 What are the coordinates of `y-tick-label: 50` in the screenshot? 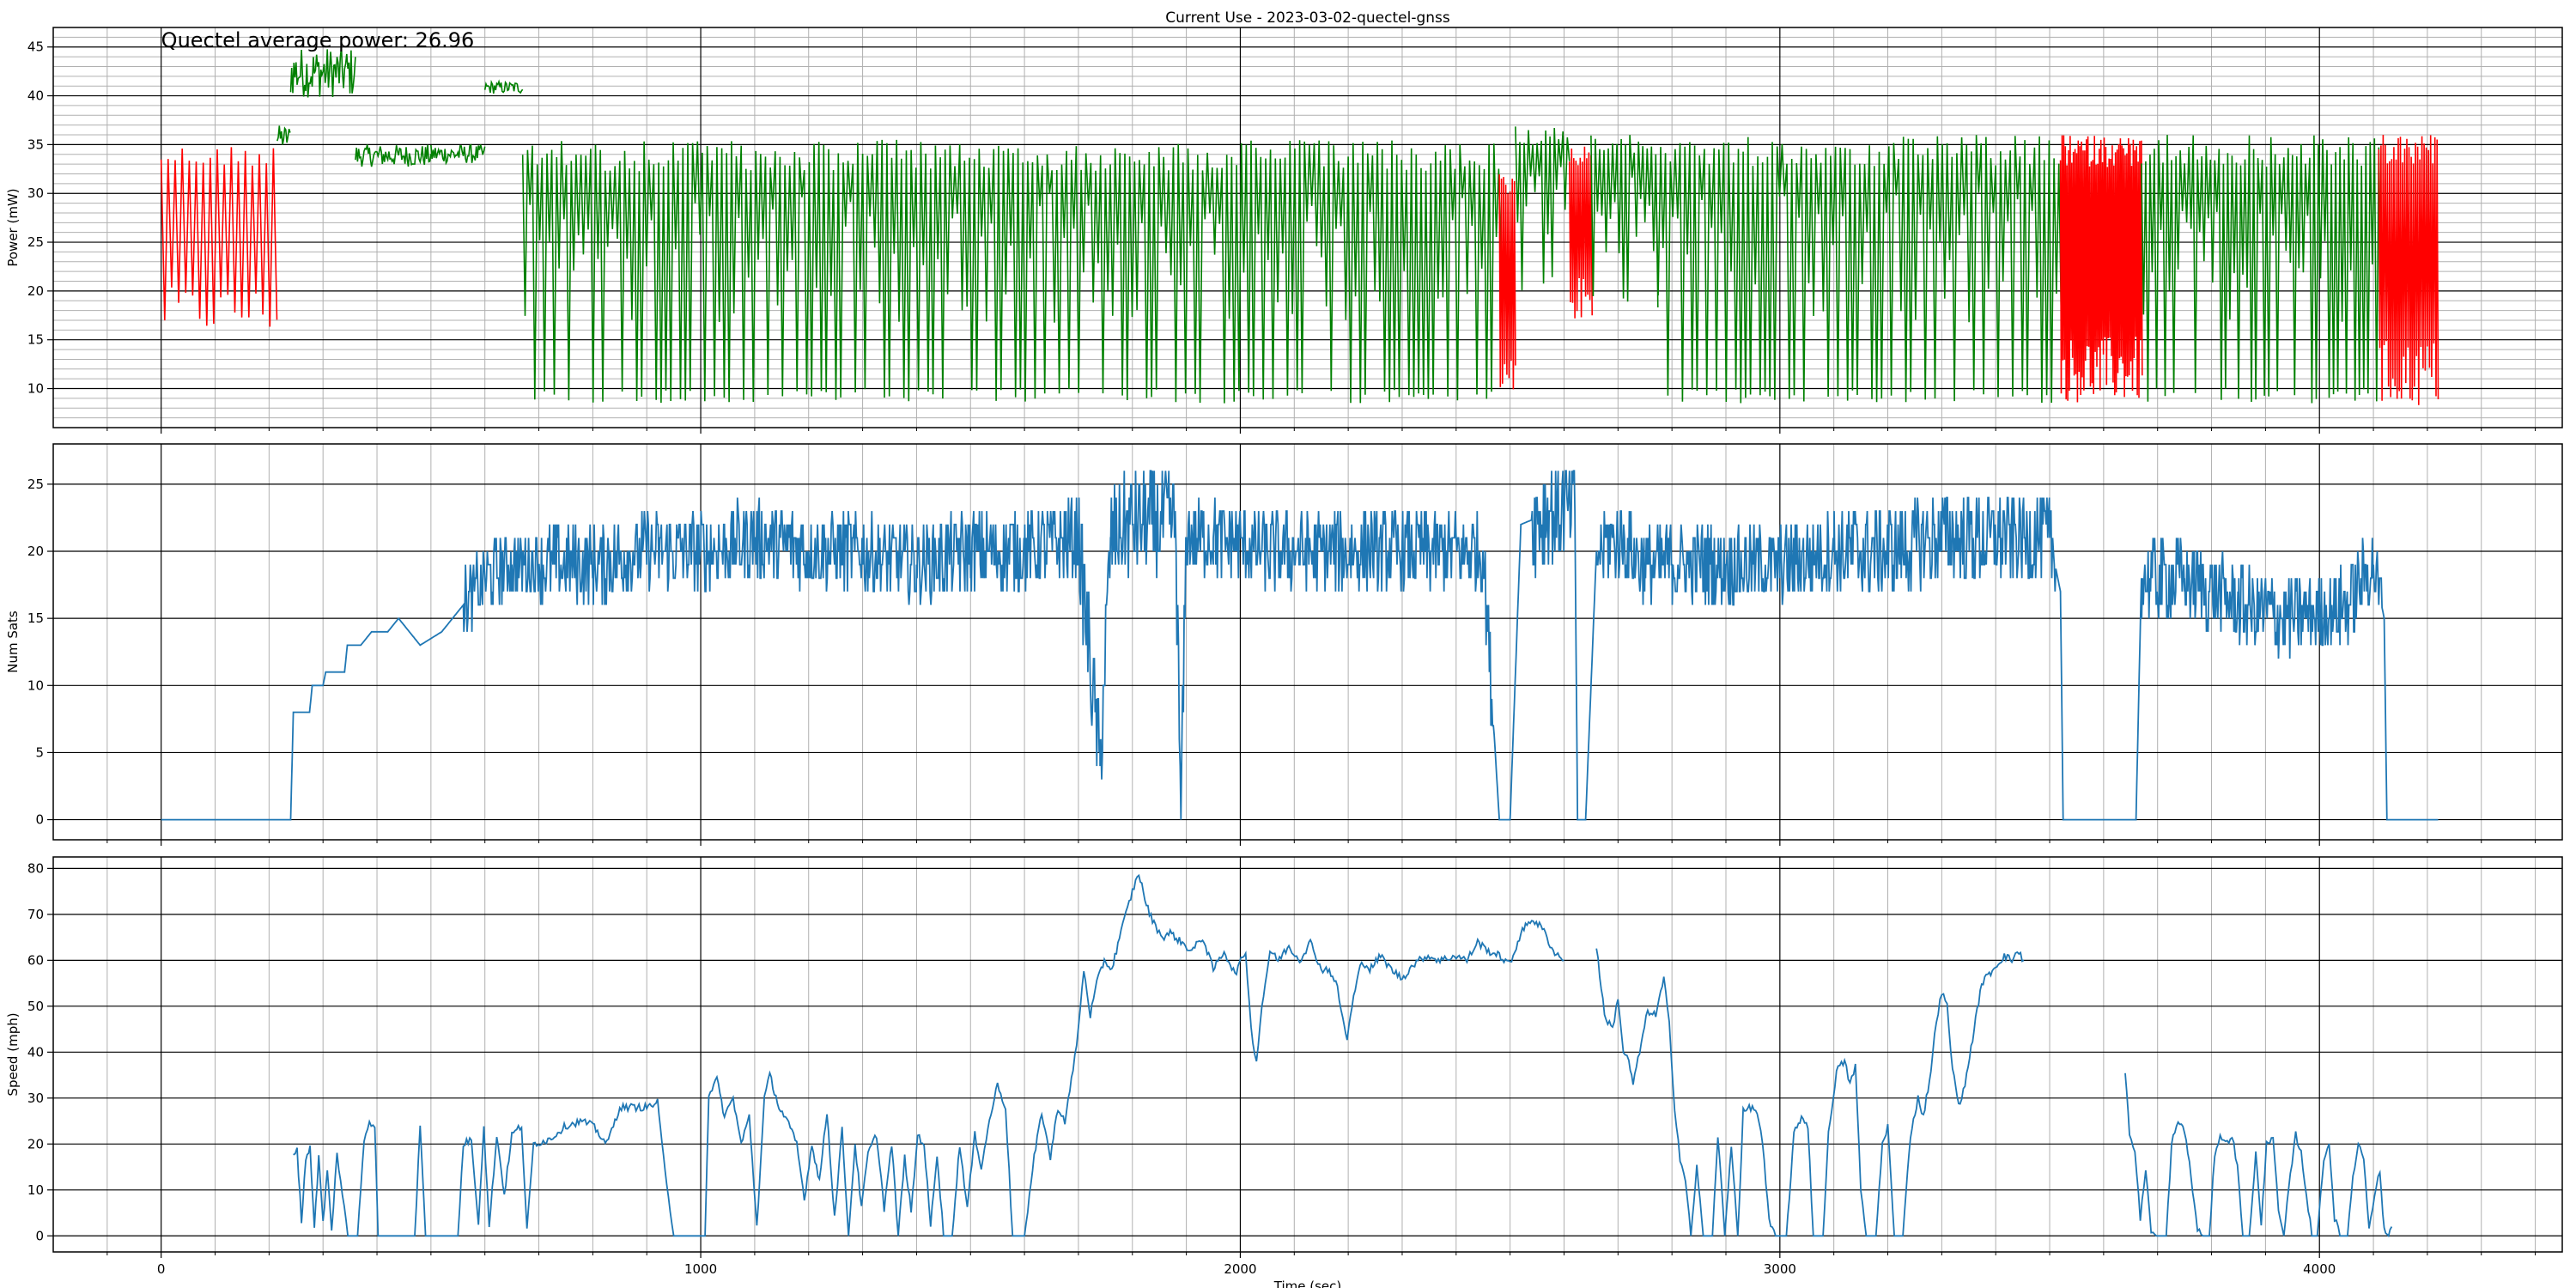 It's located at (36, 1006).